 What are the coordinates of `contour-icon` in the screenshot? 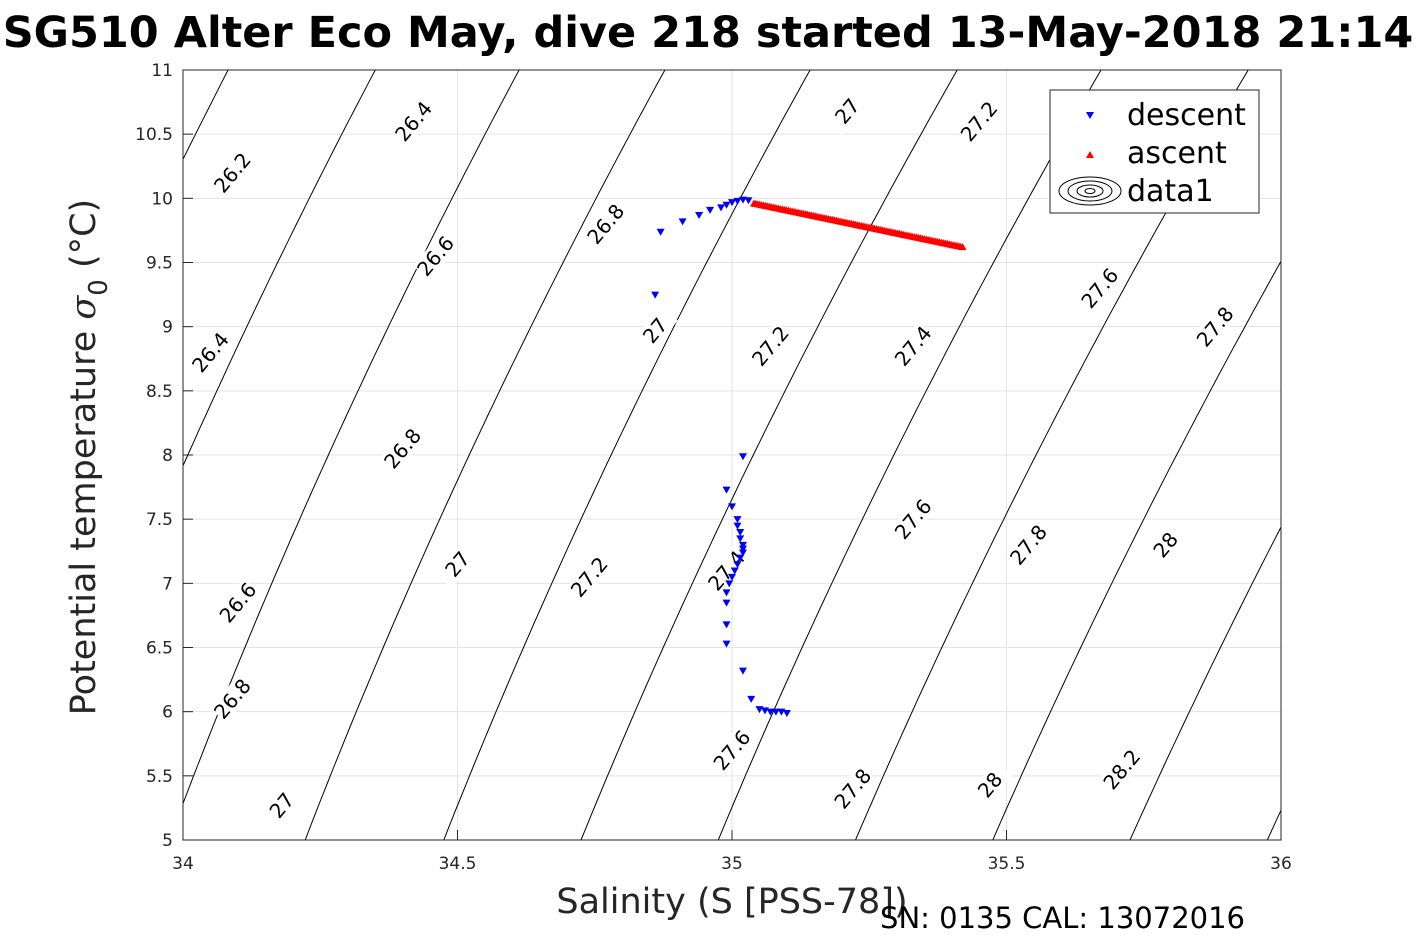 It's located at (1090, 191).